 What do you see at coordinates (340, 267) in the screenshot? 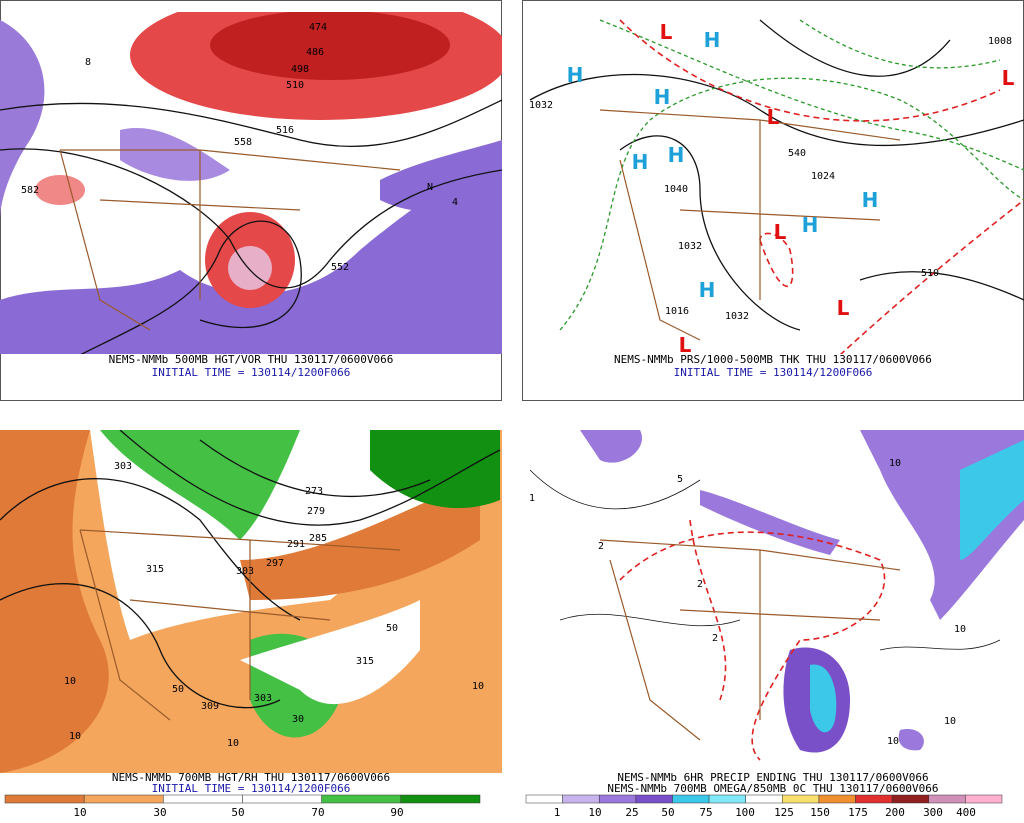
I see `contour-label: 552` at bounding box center [340, 267].